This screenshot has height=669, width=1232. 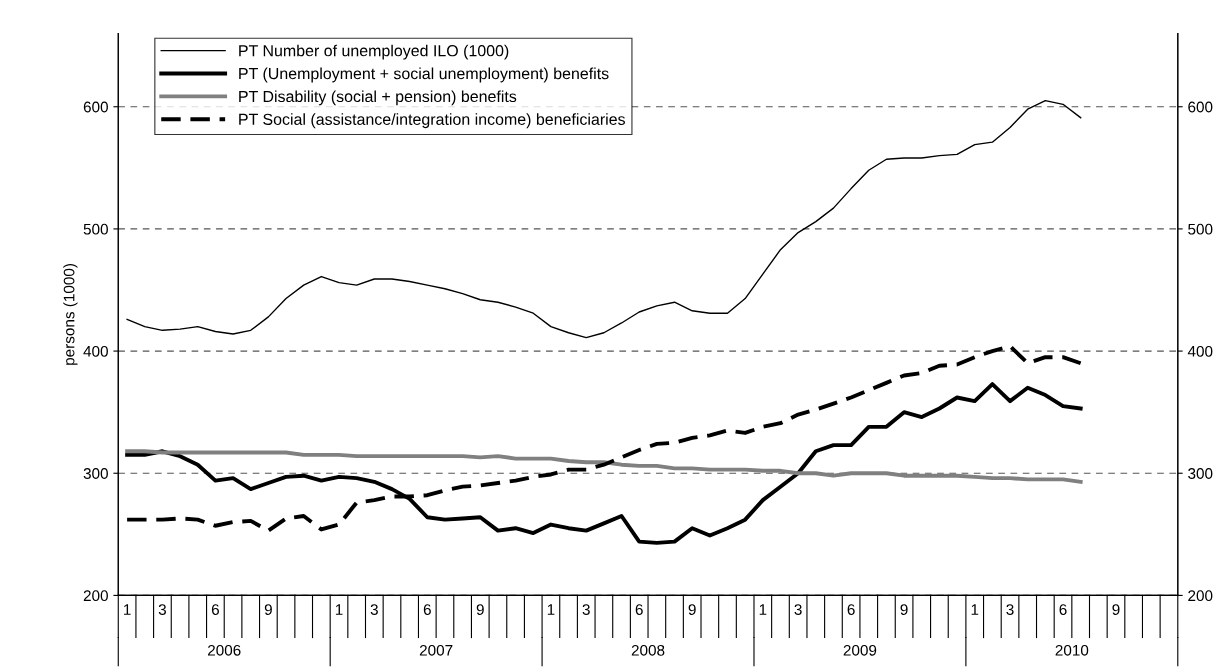 What do you see at coordinates (1072, 650) in the screenshot?
I see `text: 2010` at bounding box center [1072, 650].